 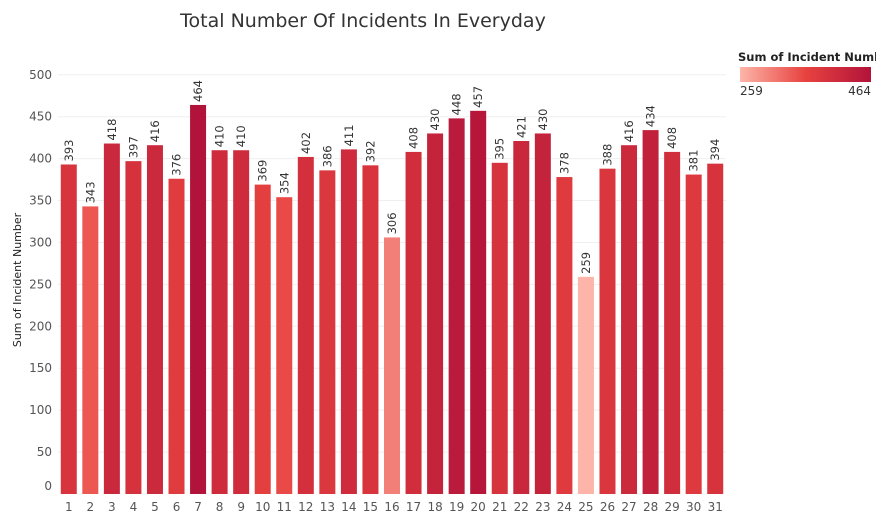 I want to click on x-tick-label: 28, so click(x=650, y=507).